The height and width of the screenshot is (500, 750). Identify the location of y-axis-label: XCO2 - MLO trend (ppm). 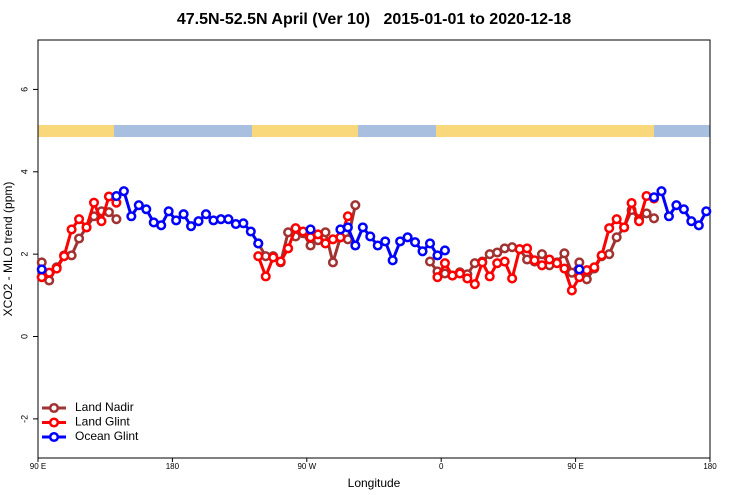
(8, 249).